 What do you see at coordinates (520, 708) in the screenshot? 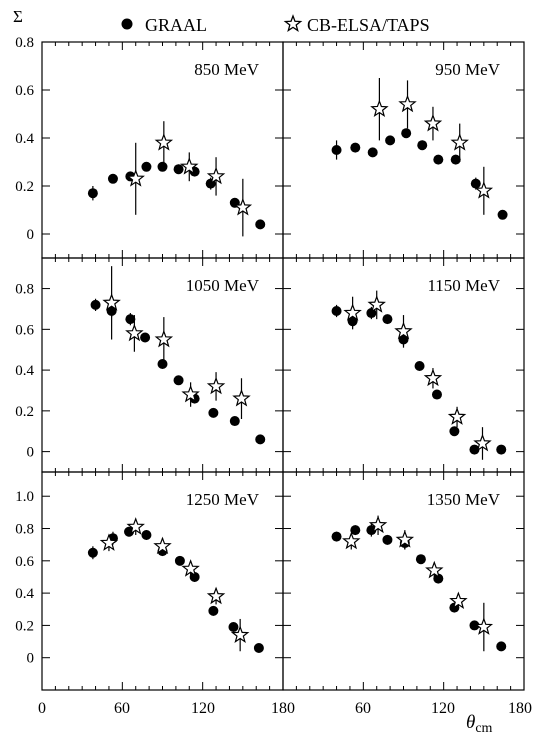
I see `x-tick-label-180-right: 180` at bounding box center [520, 708].